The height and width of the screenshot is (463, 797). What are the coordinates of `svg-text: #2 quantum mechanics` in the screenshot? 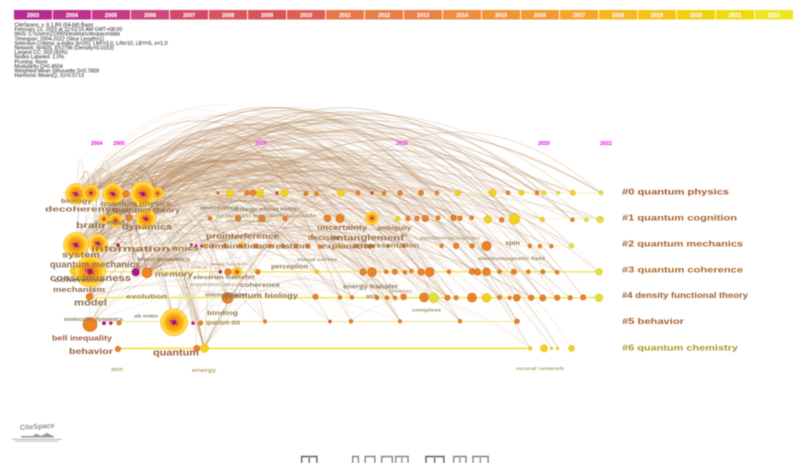 It's located at (682, 244).